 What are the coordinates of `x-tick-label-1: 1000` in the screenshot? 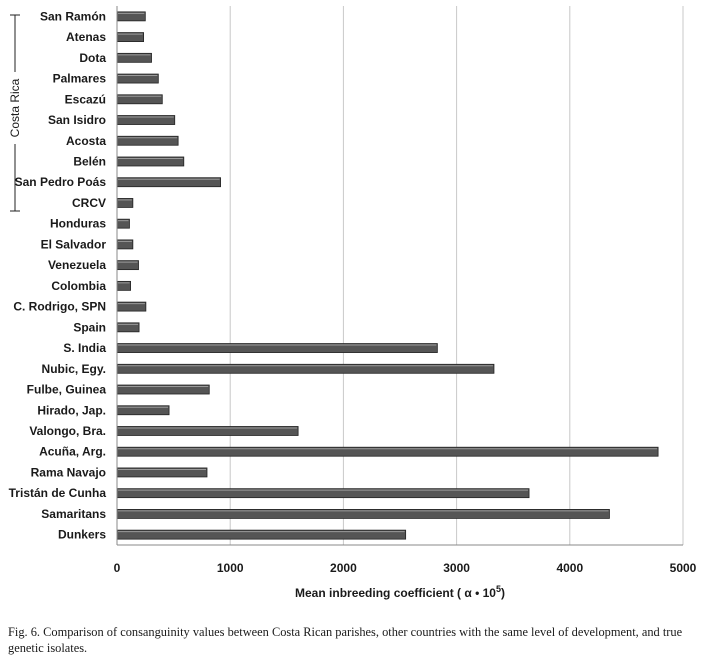 It's located at (230, 568).